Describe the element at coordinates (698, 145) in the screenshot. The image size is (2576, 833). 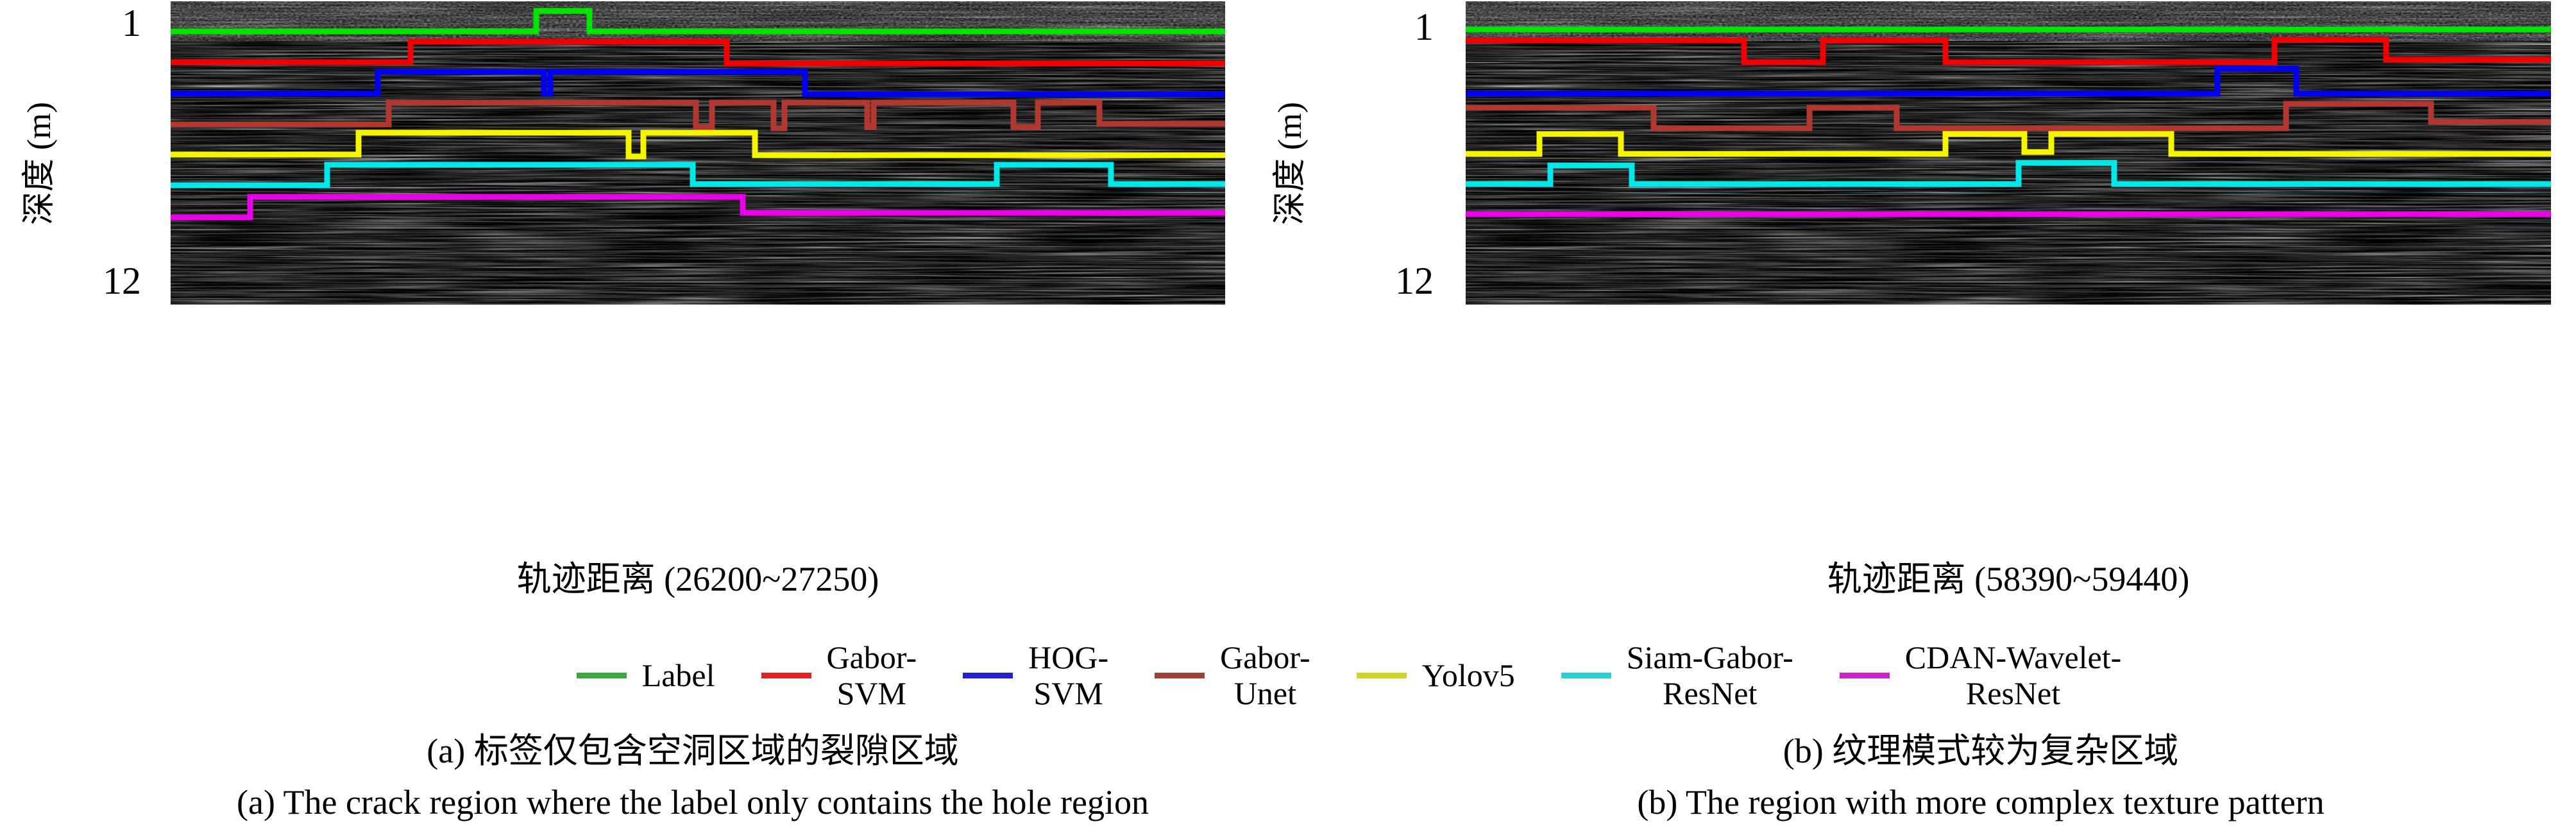
I see `overlay-line-yolov5-a` at that location.